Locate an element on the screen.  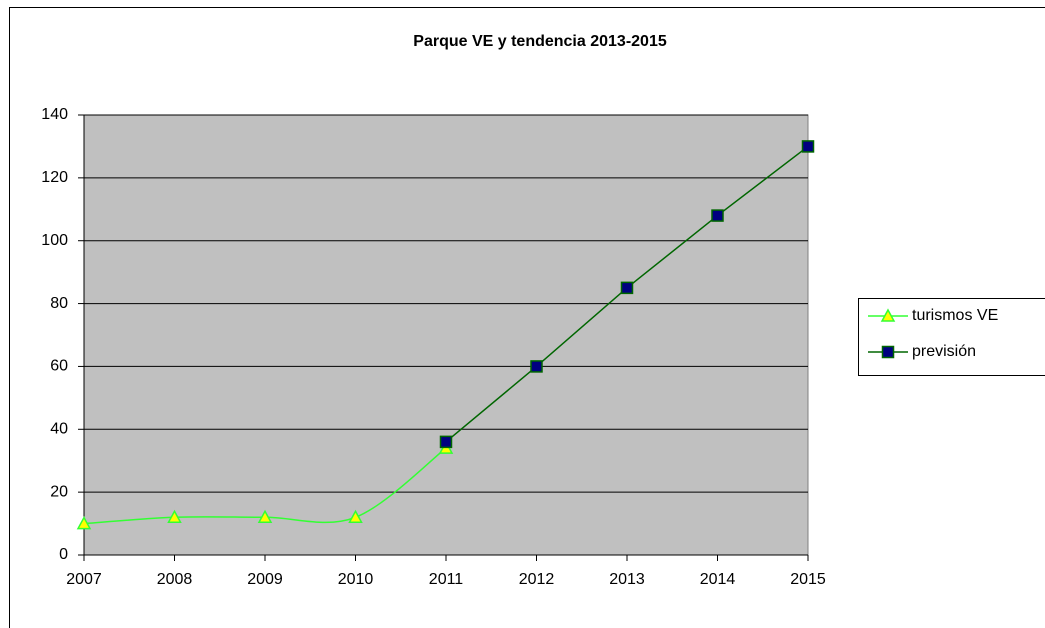
y-tick-label: 20 is located at coordinates (59, 491).